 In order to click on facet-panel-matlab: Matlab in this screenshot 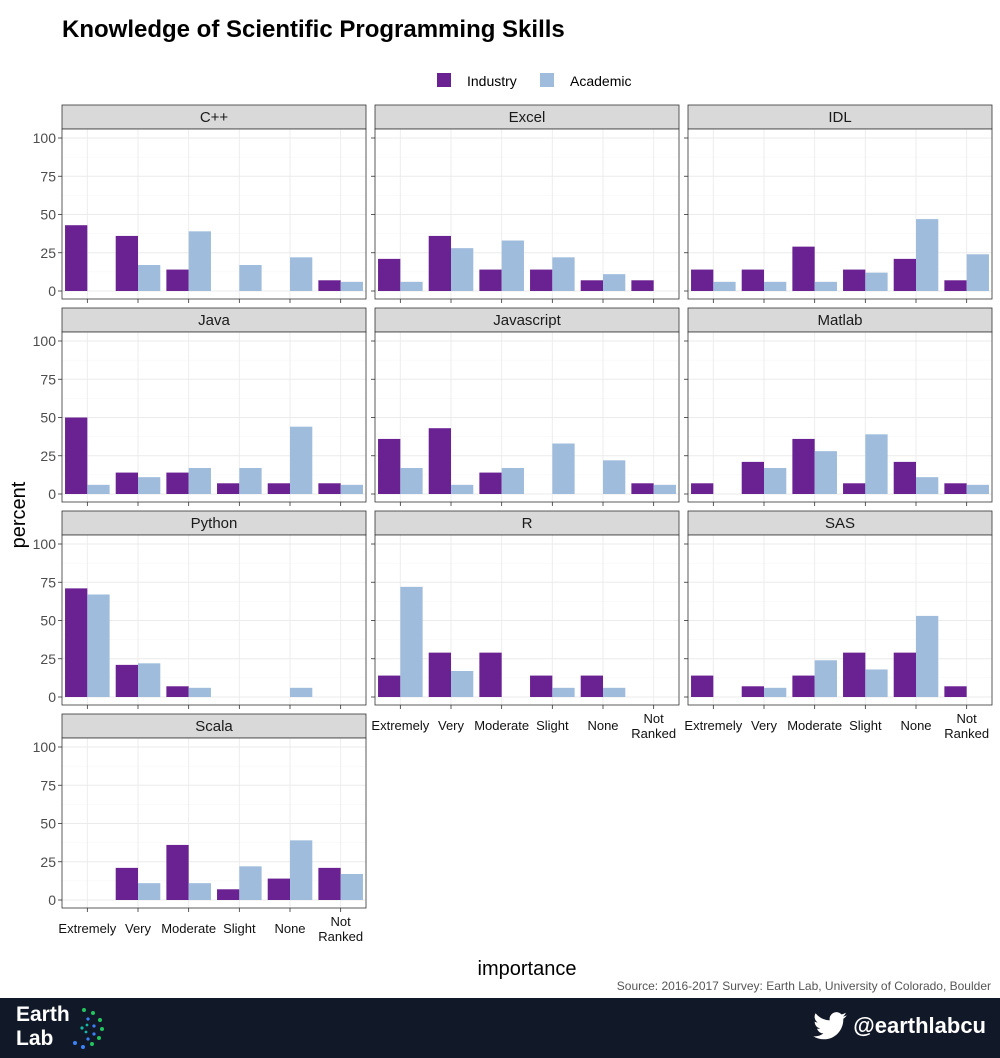, I will do `click(838, 406)`.